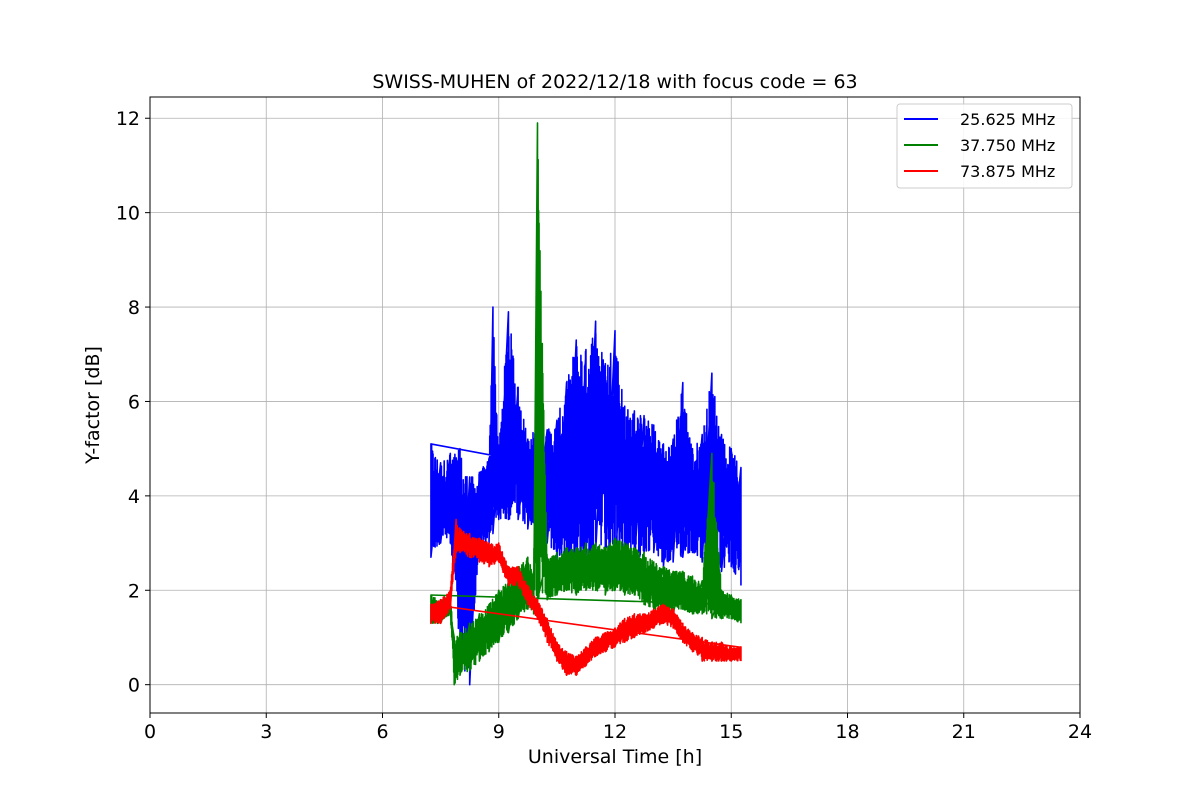 This screenshot has width=1200, height=800. I want to click on x-tick-label: 3, so click(266, 732).